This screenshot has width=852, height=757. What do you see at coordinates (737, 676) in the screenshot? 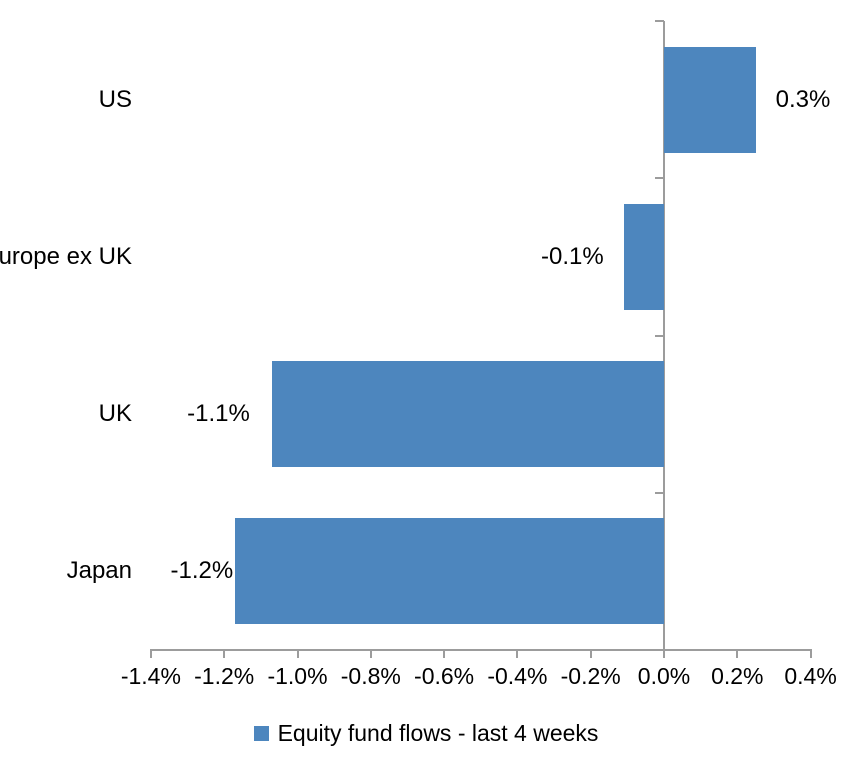
I see `x-tick-label-0-2: 0.2%` at bounding box center [737, 676].